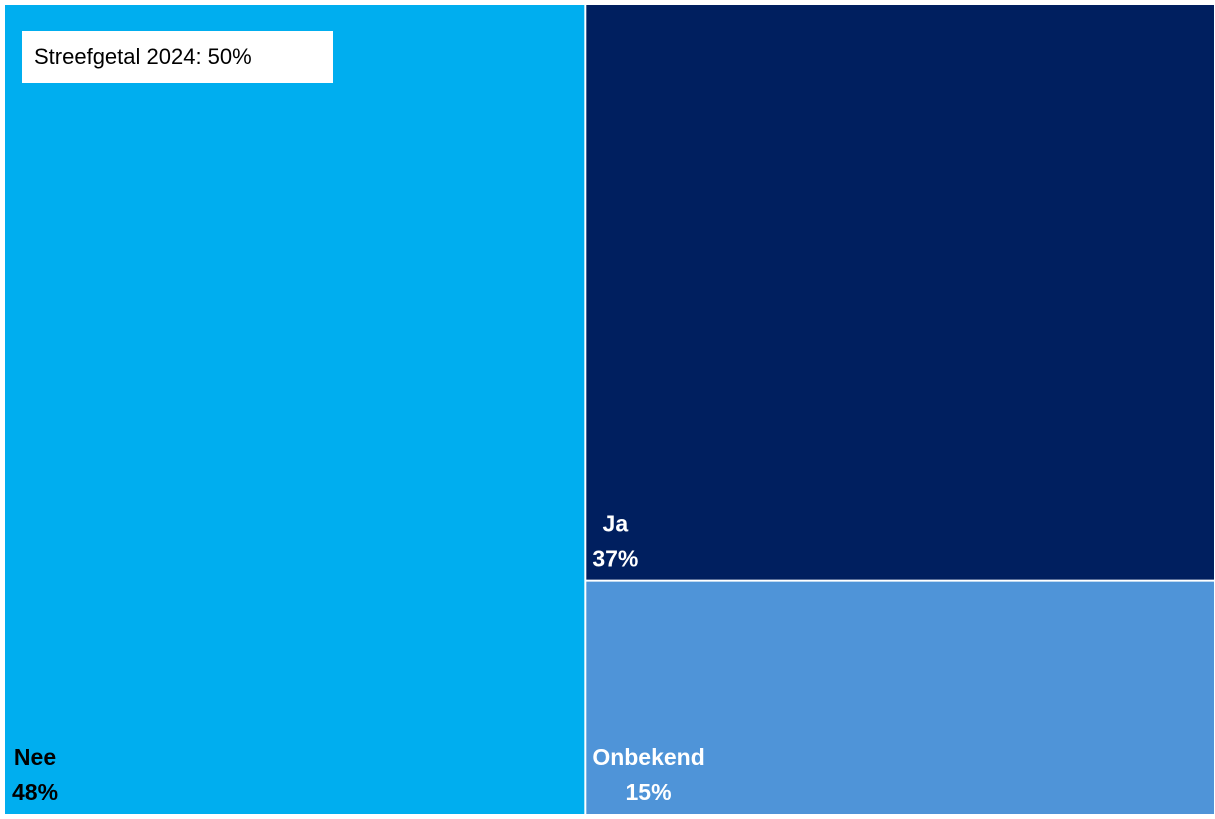 The height and width of the screenshot is (819, 1215). I want to click on target-annotation-box: Streefgetal 2024: 50%, so click(177, 57).